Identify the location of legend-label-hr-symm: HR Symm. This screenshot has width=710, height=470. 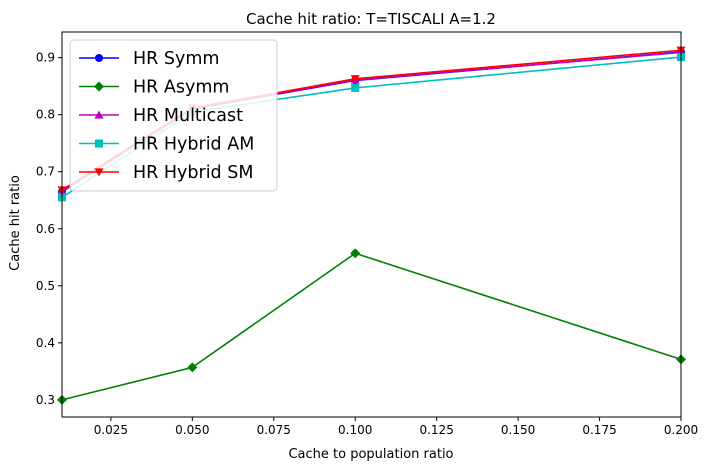
(176, 59).